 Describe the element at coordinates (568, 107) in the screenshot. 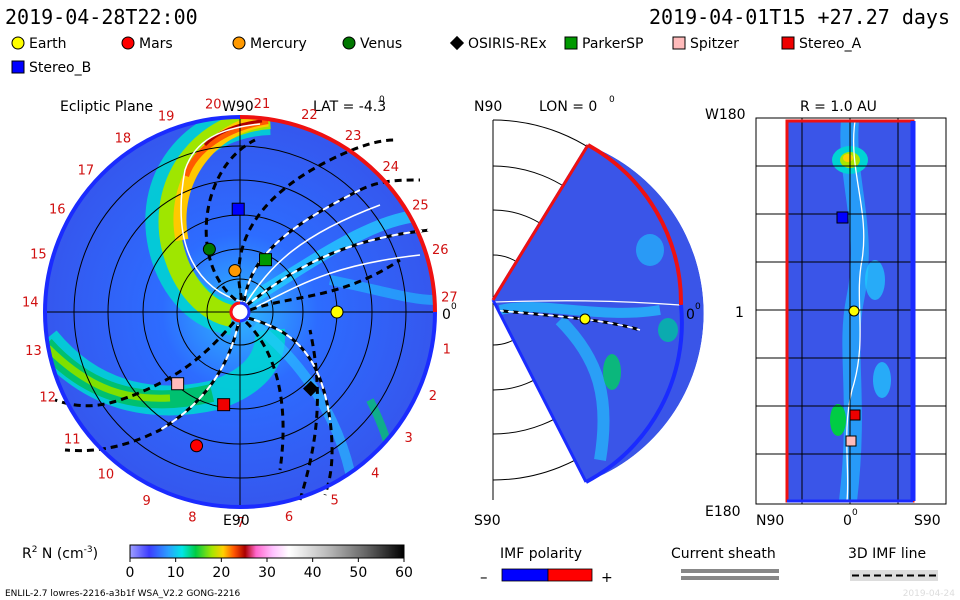

I see `meridional-title: LON = 0` at that location.